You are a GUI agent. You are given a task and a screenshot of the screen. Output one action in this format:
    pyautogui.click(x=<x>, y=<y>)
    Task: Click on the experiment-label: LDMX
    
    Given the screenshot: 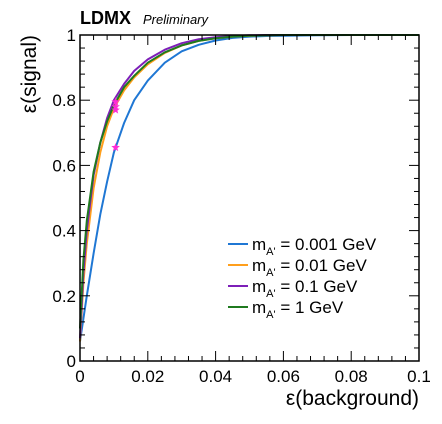 What is the action you would take?
    pyautogui.click(x=105, y=18)
    